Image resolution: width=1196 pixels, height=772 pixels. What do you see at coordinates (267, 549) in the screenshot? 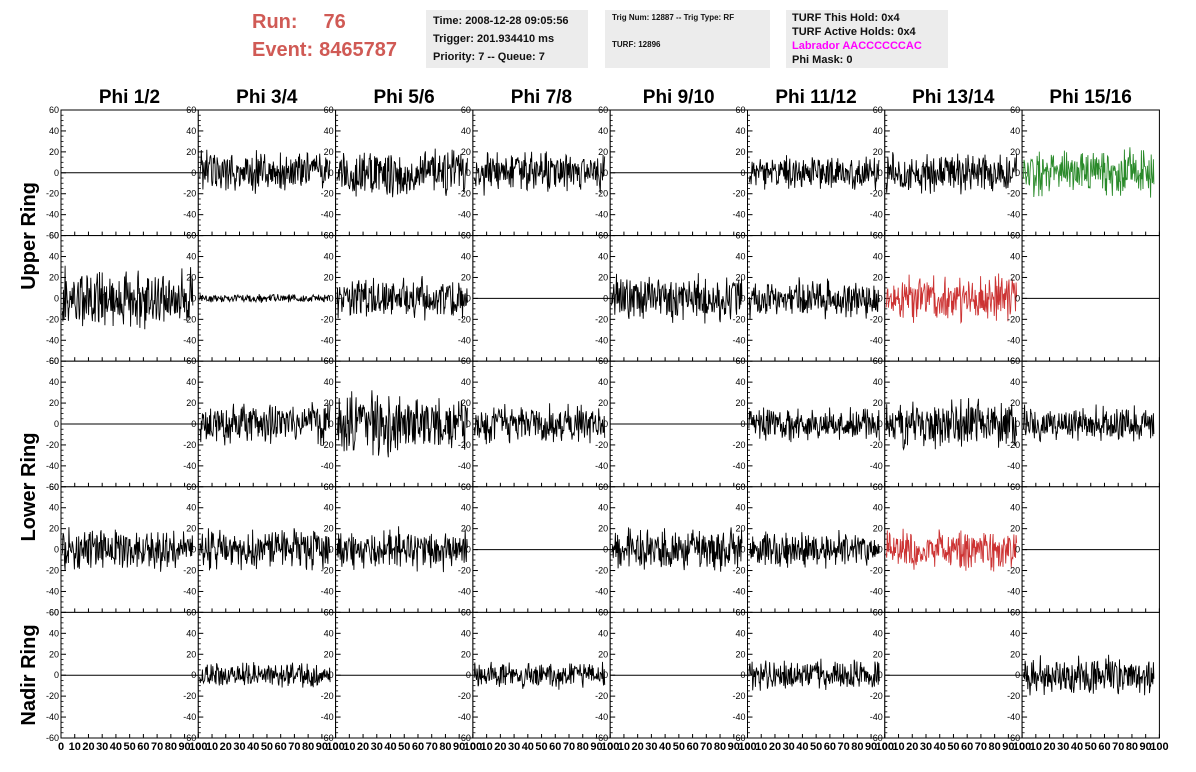
I see `panel-frame` at bounding box center [267, 549].